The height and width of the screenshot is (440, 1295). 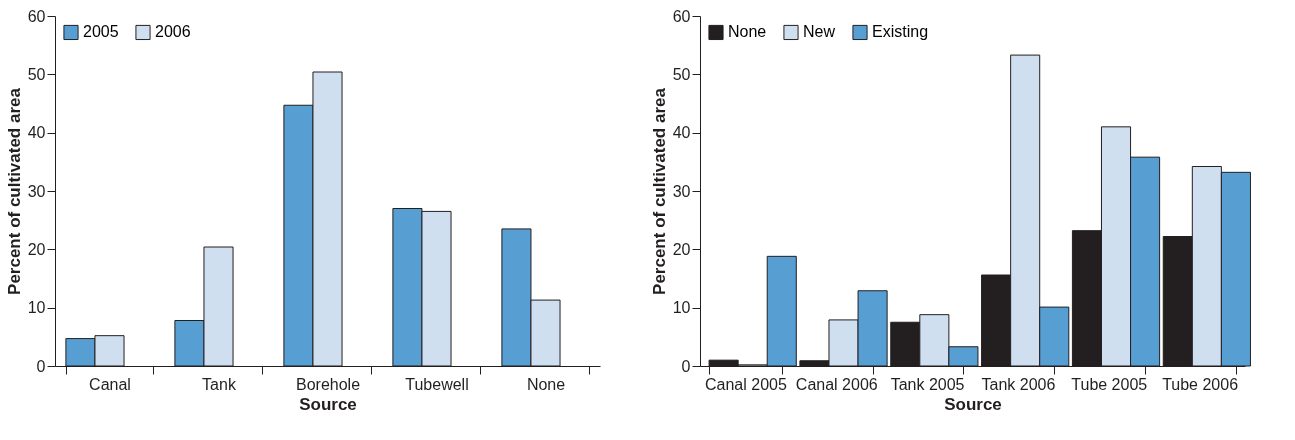 What do you see at coordinates (1018, 384) in the screenshot?
I see `x-tick-label: Tank 2006` at bounding box center [1018, 384].